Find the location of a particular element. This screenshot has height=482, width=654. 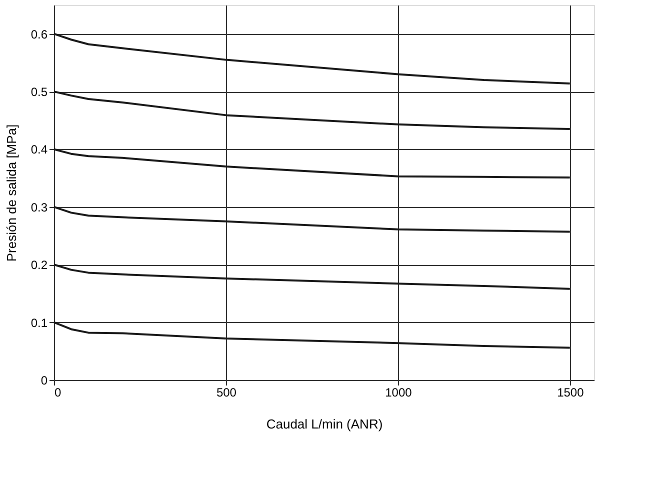

x-tick-label: 1000 is located at coordinates (398, 393).